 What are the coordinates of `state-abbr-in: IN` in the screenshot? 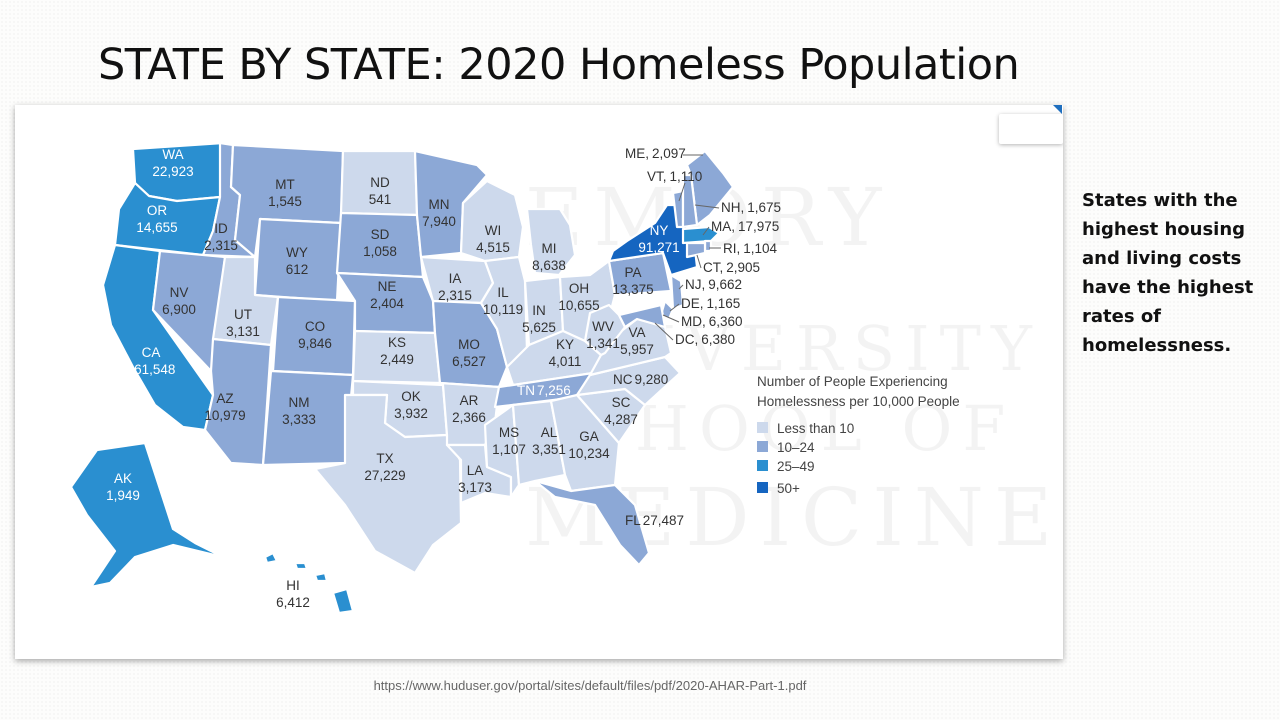 It's located at (539, 310).